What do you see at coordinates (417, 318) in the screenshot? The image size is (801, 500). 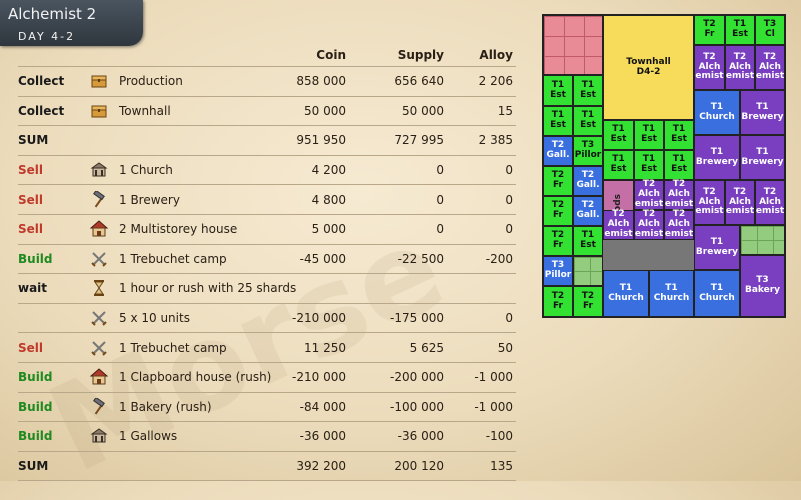 I see `supply-value: -175 000` at bounding box center [417, 318].